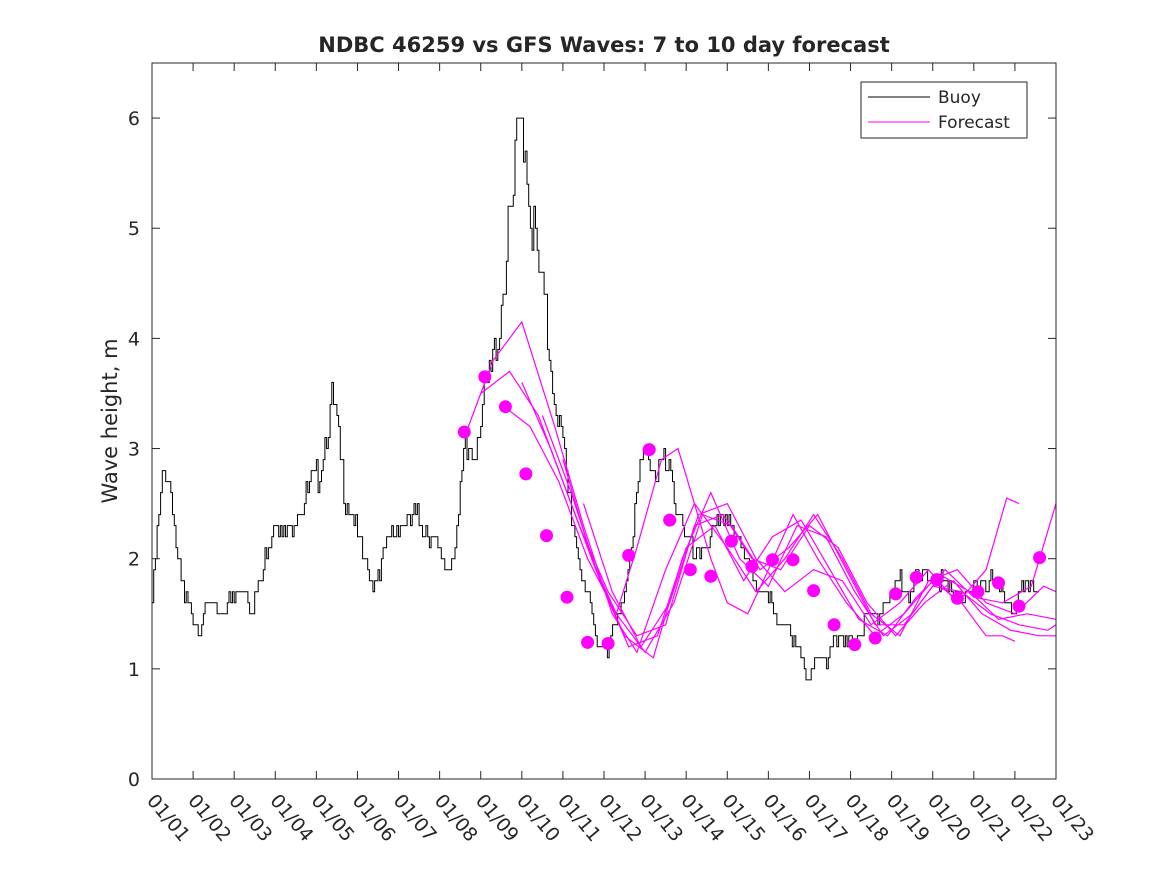 The width and height of the screenshot is (1167, 875). Describe the element at coordinates (867, 818) in the screenshot. I see `x-tick-label: 01/18` at that location.